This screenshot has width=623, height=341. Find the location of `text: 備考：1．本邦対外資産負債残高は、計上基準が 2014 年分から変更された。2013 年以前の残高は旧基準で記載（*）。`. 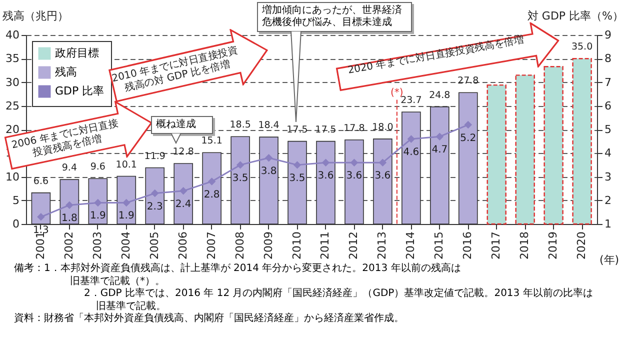

text: 備考：1．本邦対外資産負債残高は、計上基準が 2014 年分から変更された。2013 年以前の残高は旧基準で記載（*）。 is located at coordinates (238, 275).